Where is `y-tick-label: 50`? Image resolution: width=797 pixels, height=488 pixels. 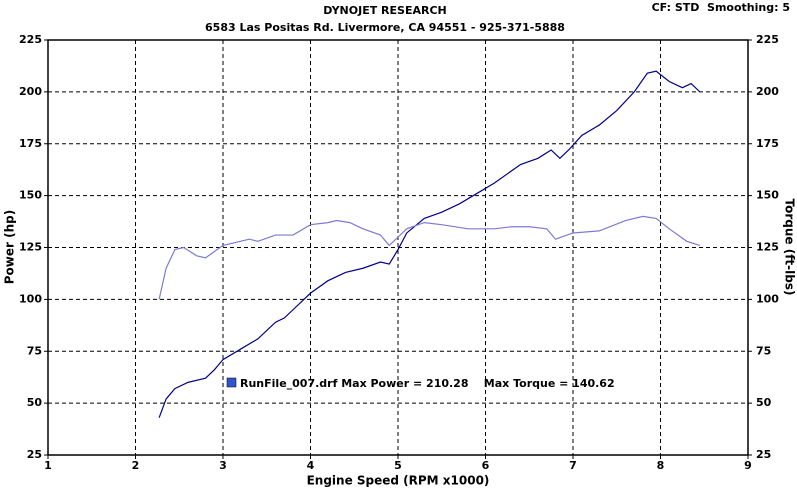
y-tick-label: 50 is located at coordinates (35, 402).